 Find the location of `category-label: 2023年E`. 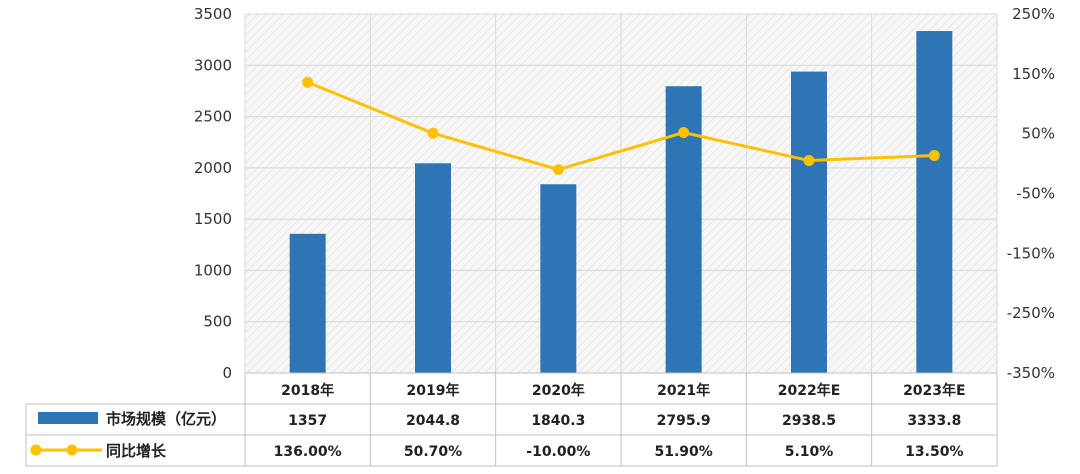

category-label: 2023年E is located at coordinates (934, 390).